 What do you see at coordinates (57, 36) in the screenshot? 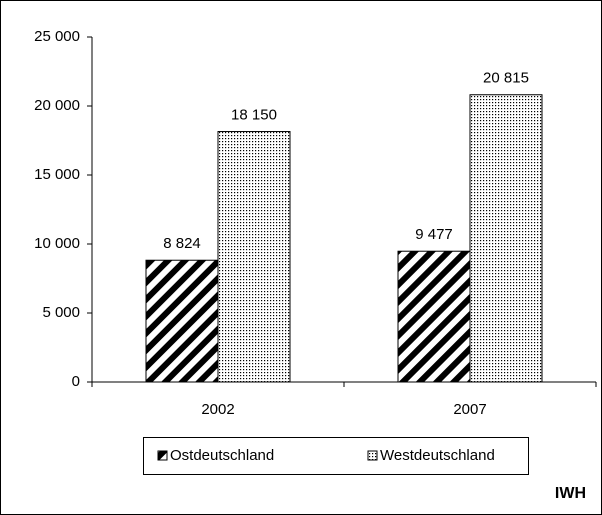
I see `y-tick-label: 25 000` at bounding box center [57, 36].